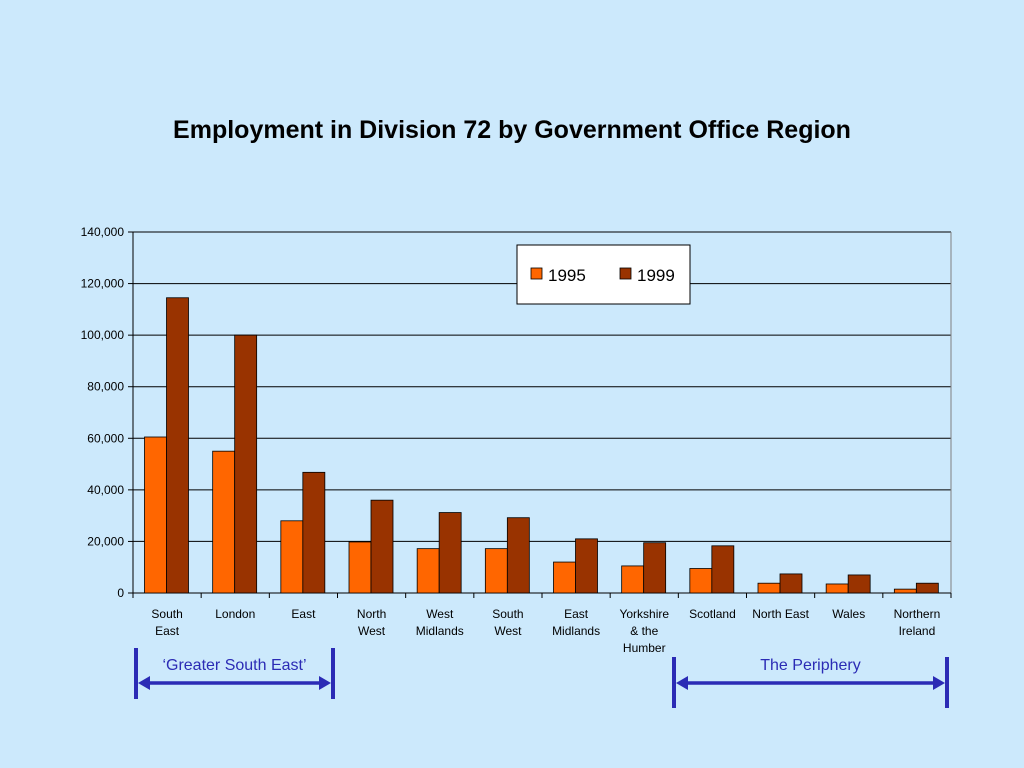  What do you see at coordinates (656, 275) in the screenshot?
I see `legend-label-1999: 1999` at bounding box center [656, 275].